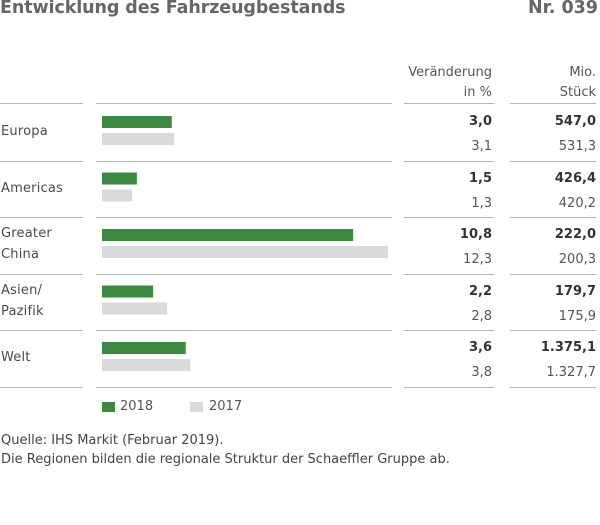  I want to click on change-value-2018: 10,8, so click(475, 234).